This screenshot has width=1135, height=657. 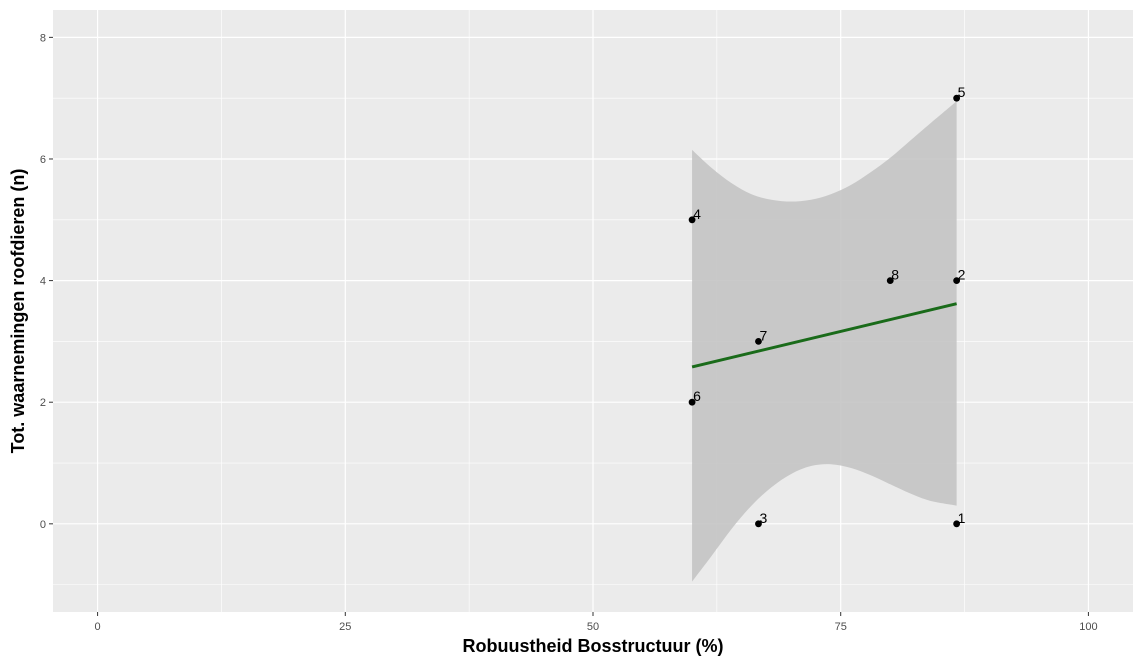 I want to click on x-tick-label: 25, so click(x=345, y=627).